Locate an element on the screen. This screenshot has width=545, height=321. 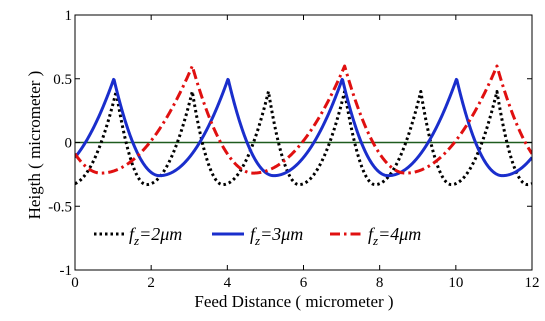
x-tick-label: 8 is located at coordinates (380, 283).